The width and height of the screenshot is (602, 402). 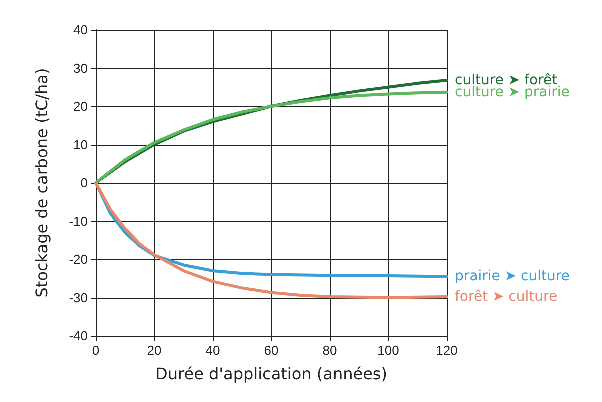 I want to click on x-axis-title: Durée d'application (années), so click(x=272, y=374).